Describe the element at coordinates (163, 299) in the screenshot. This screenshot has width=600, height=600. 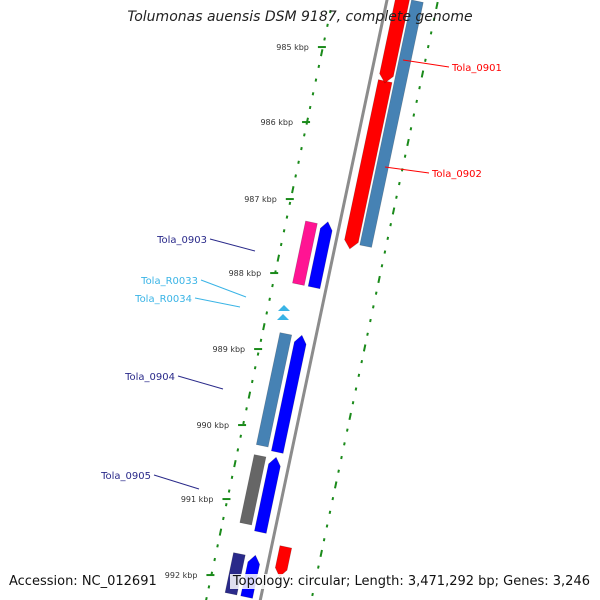
I see `gene-label: Tola_R0034` at that location.